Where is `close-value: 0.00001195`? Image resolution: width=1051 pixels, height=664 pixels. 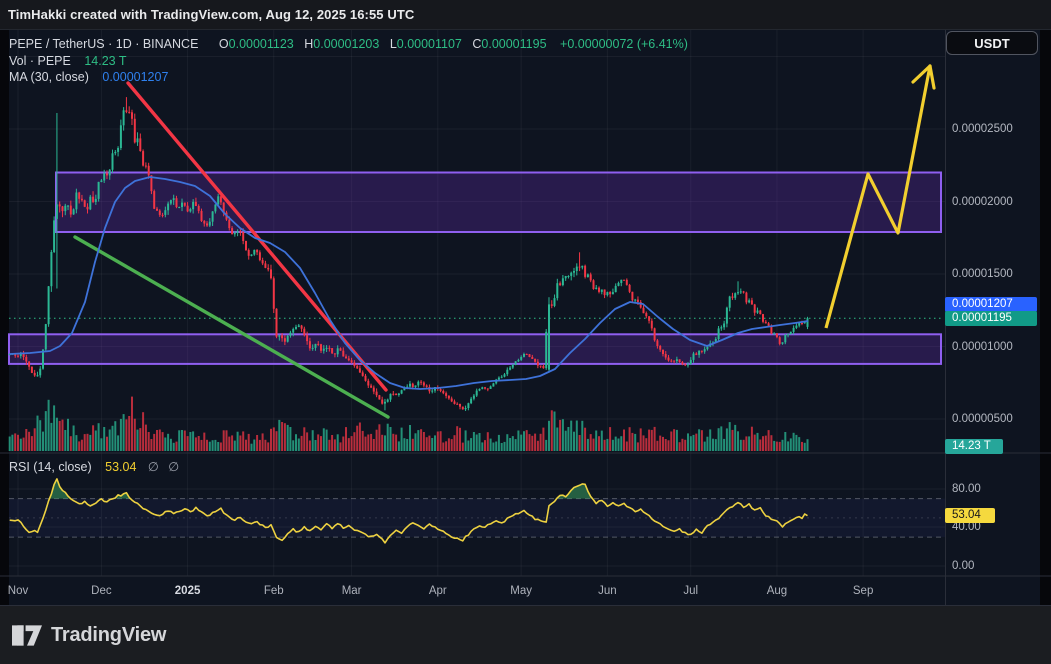
close-value: 0.00001195 is located at coordinates (514, 44).